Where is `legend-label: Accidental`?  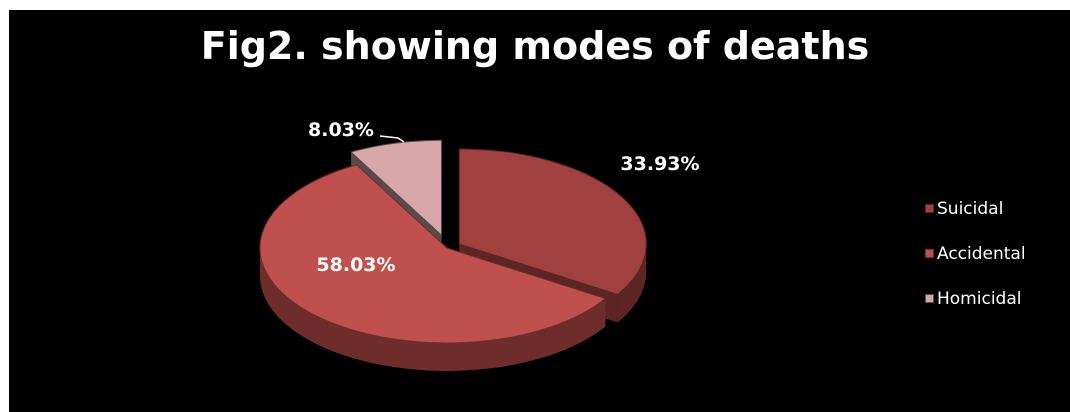 legend-label: Accidental is located at coordinates (981, 254).